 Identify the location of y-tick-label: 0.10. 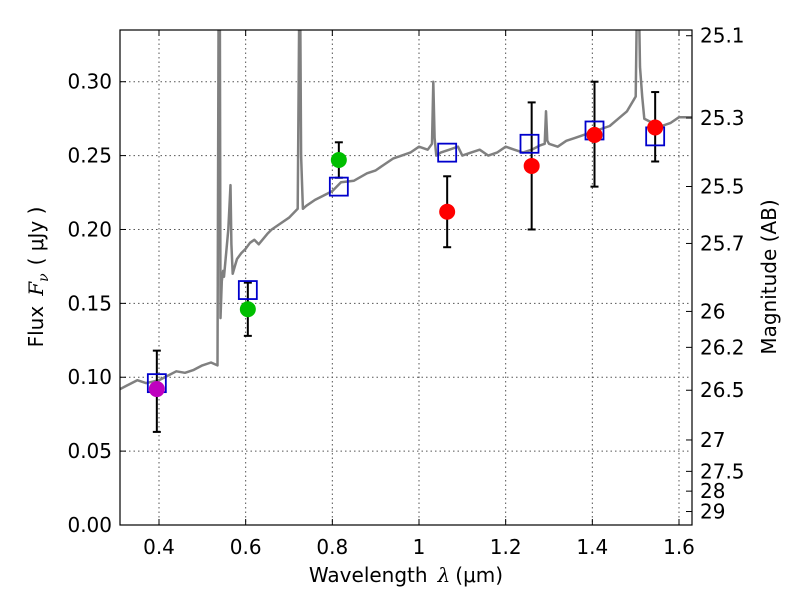
(89, 377).